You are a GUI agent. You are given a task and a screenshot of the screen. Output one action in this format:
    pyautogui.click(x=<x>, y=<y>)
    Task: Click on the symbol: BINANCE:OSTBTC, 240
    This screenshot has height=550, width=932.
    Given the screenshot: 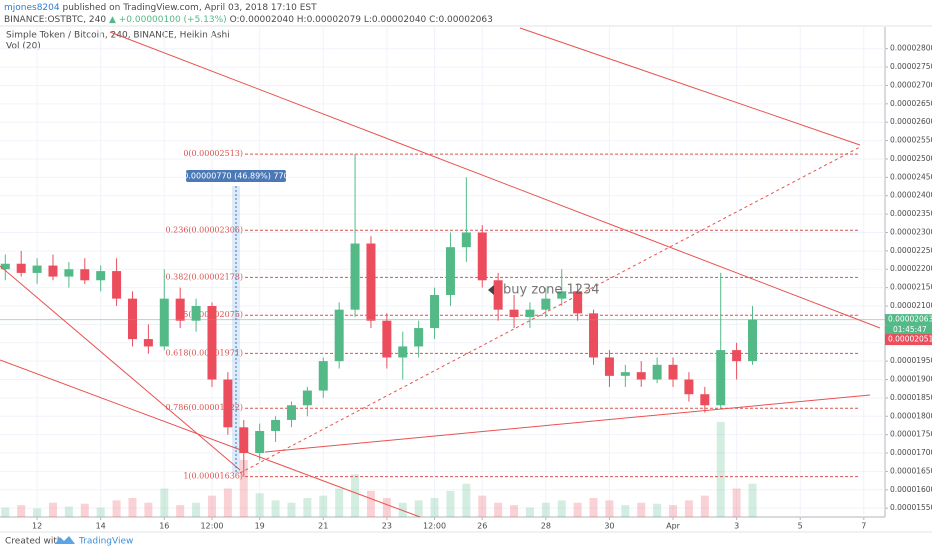 What is the action you would take?
    pyautogui.click(x=55, y=20)
    